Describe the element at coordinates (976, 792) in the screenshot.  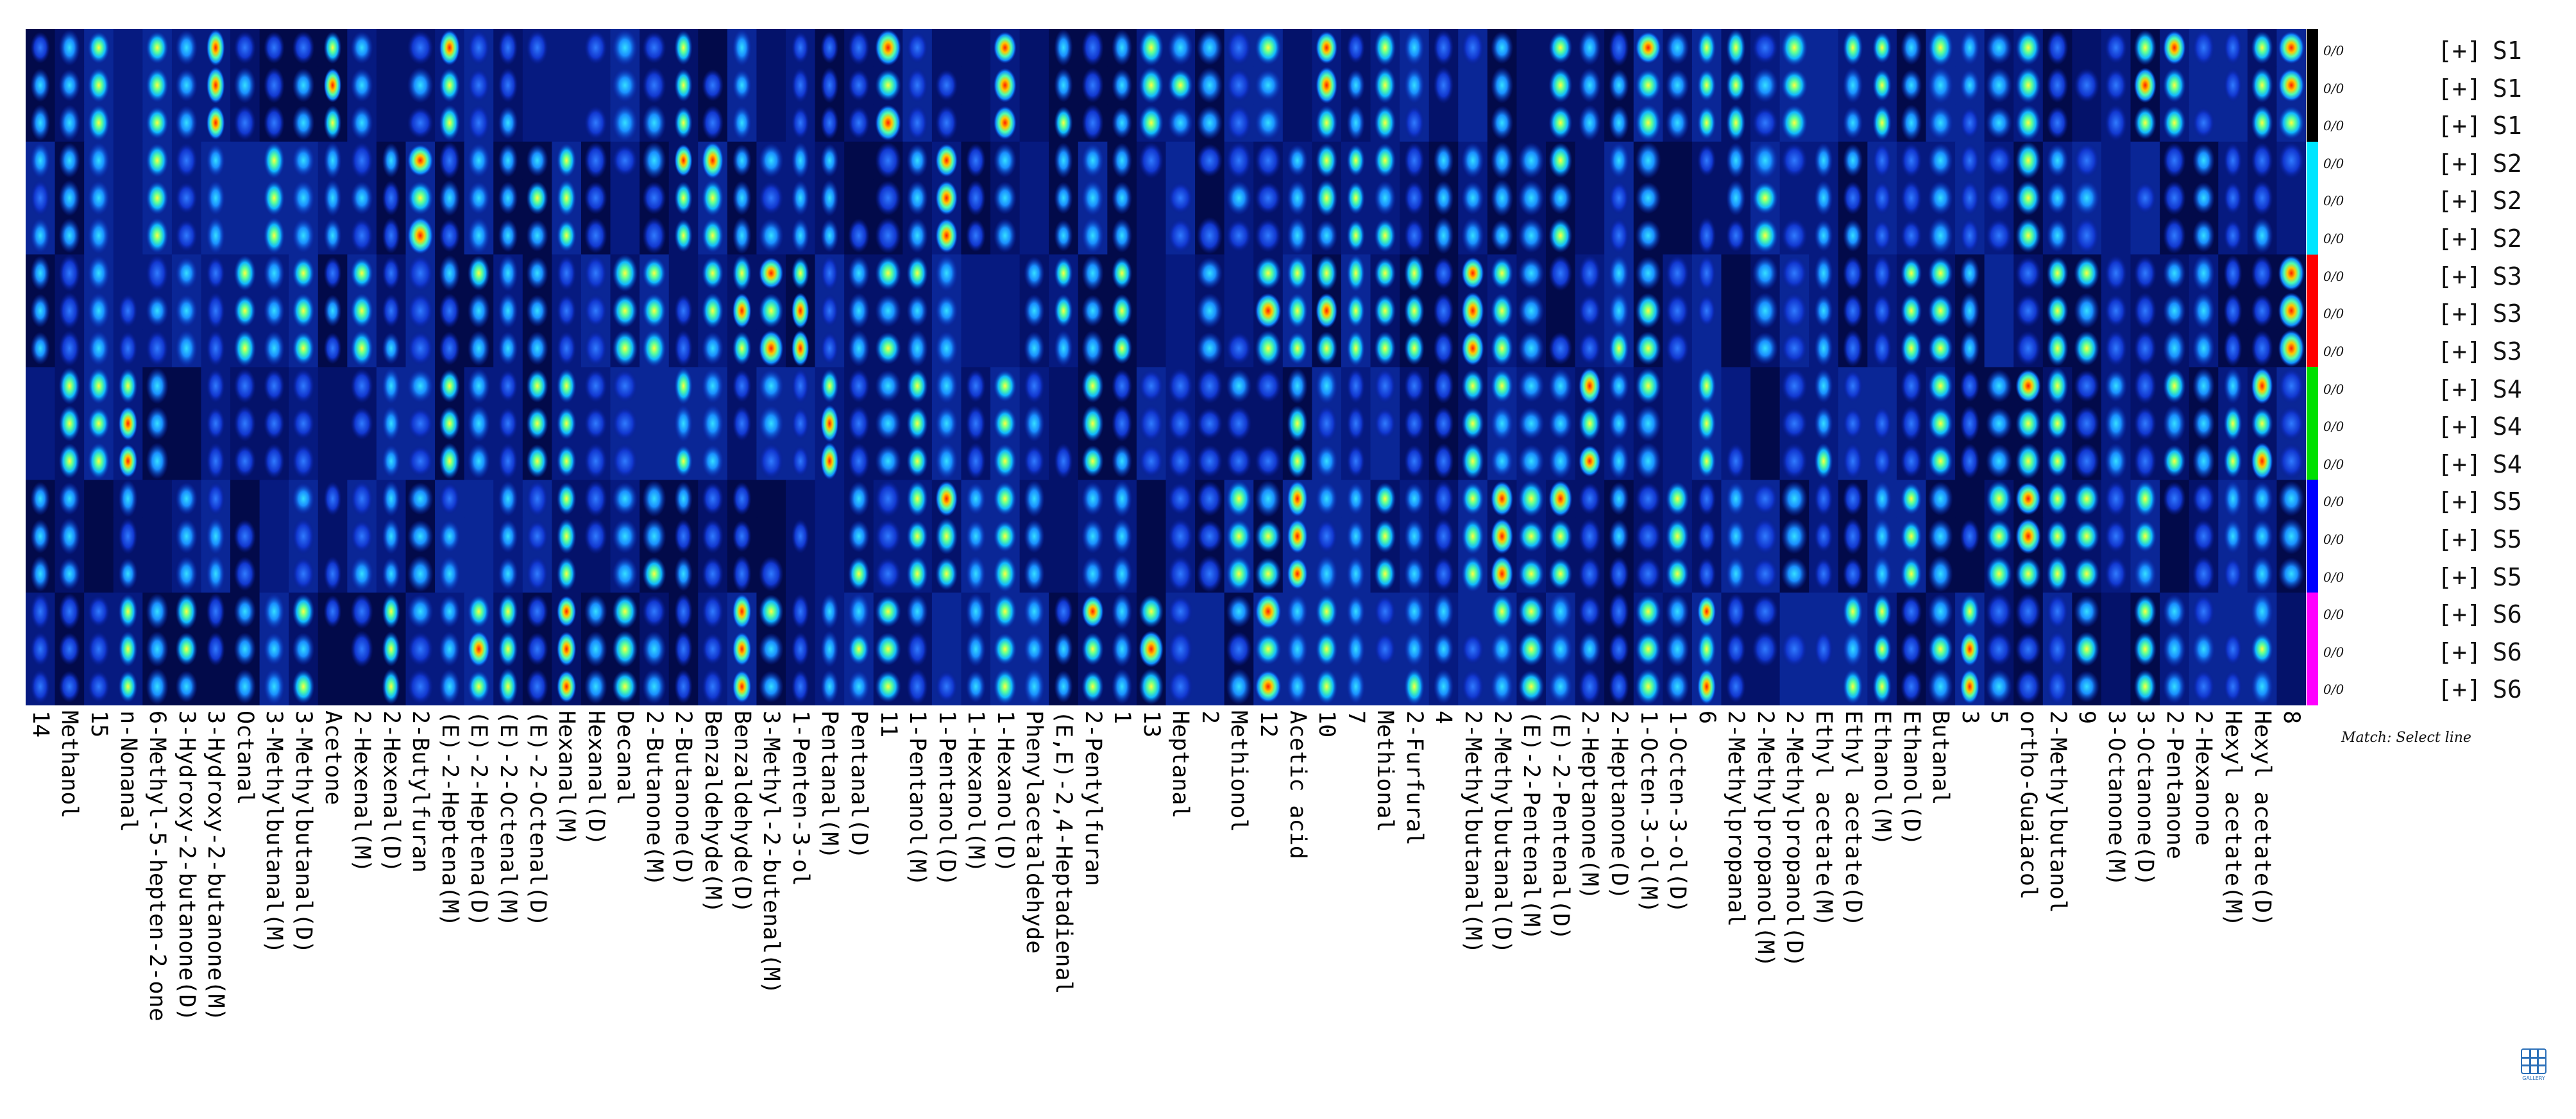
I see `column-label: 1-Hexanol(M)` at that location.